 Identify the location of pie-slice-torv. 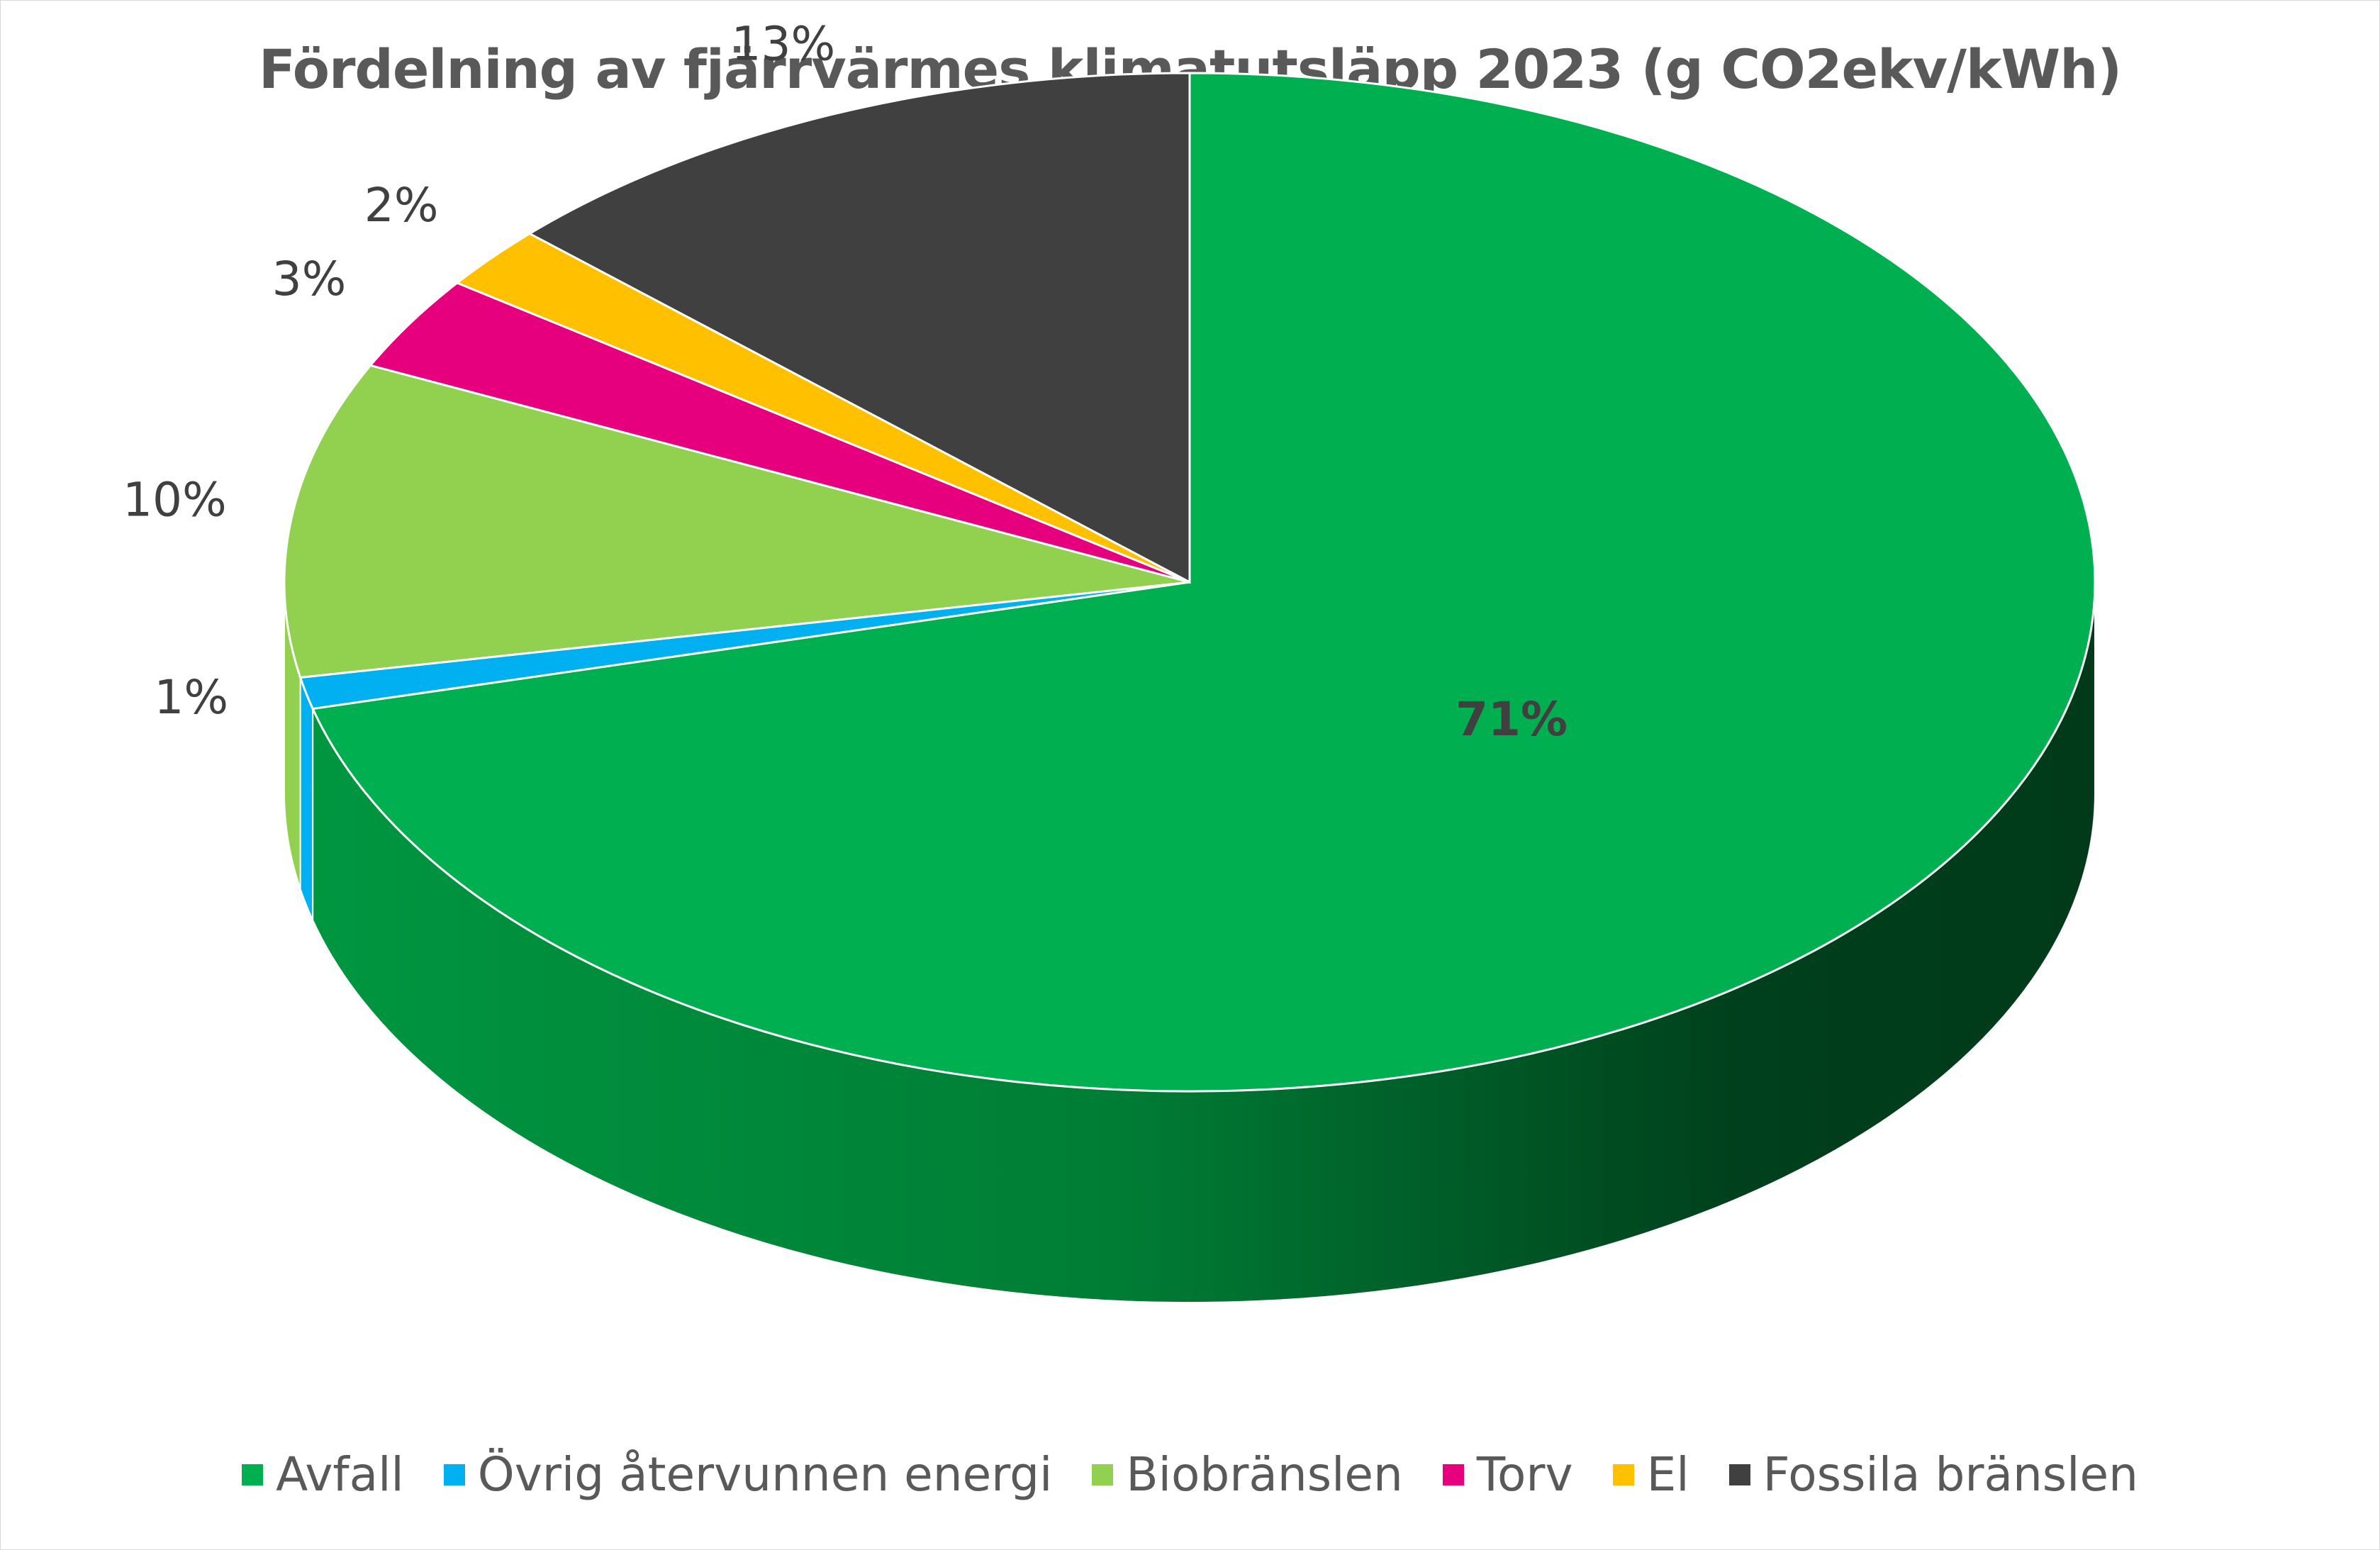
(779, 432).